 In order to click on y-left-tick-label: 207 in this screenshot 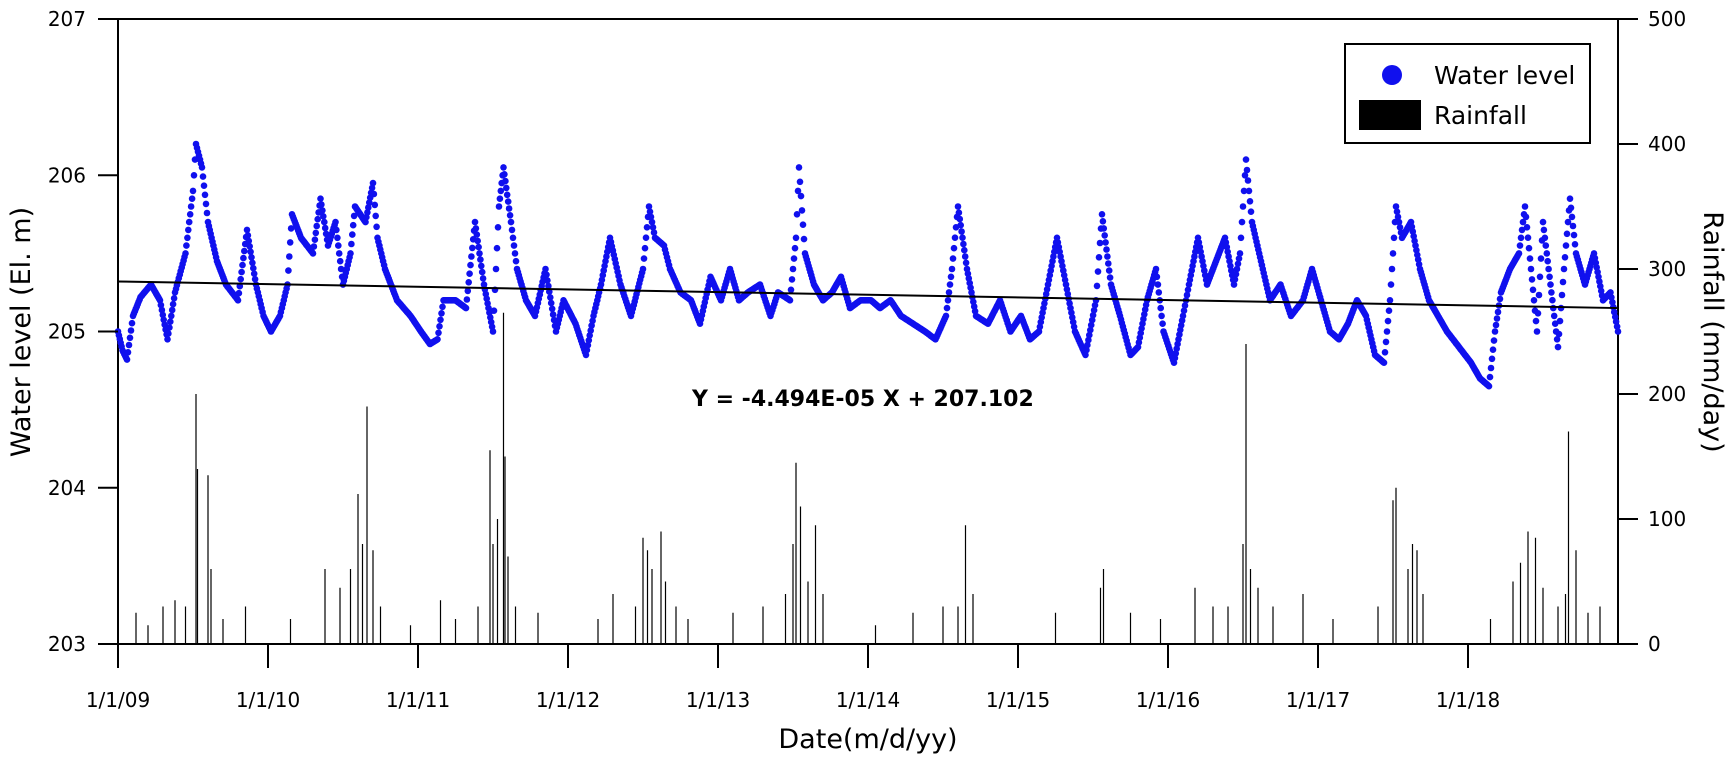, I will do `click(67, 19)`.